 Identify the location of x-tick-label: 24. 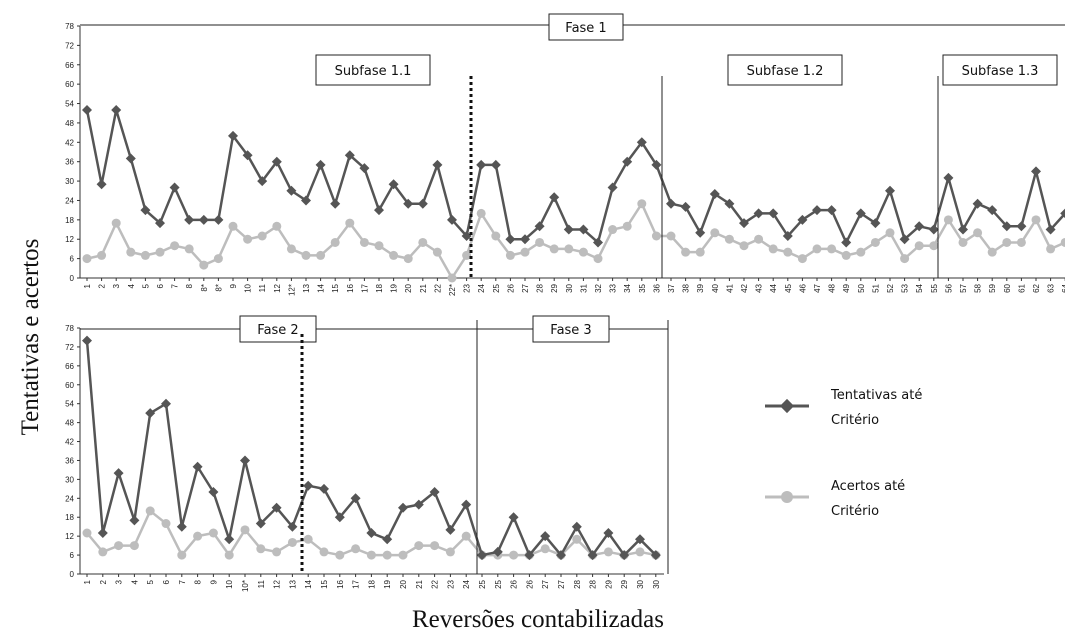
(466, 583).